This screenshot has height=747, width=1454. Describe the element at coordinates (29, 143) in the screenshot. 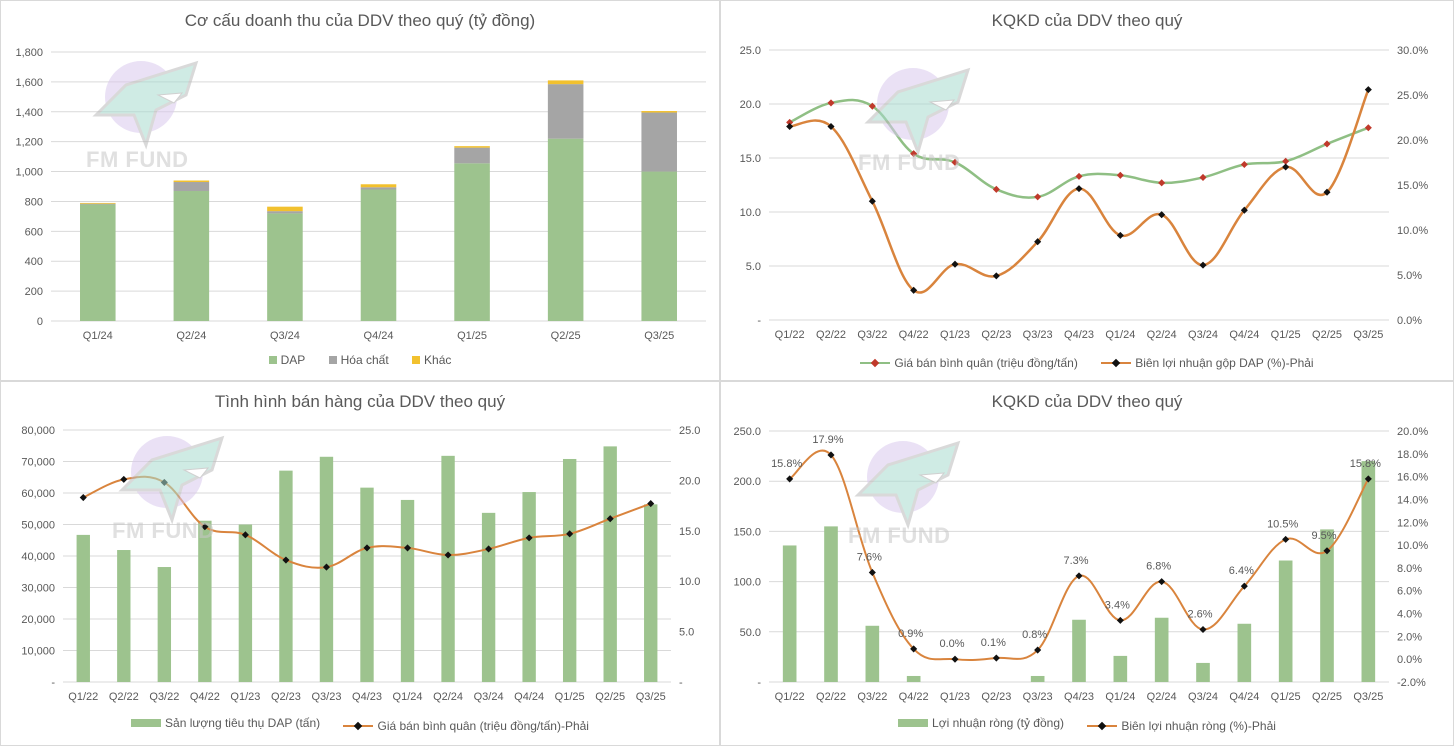

I see `y-tick-label-left: 1,200` at that location.